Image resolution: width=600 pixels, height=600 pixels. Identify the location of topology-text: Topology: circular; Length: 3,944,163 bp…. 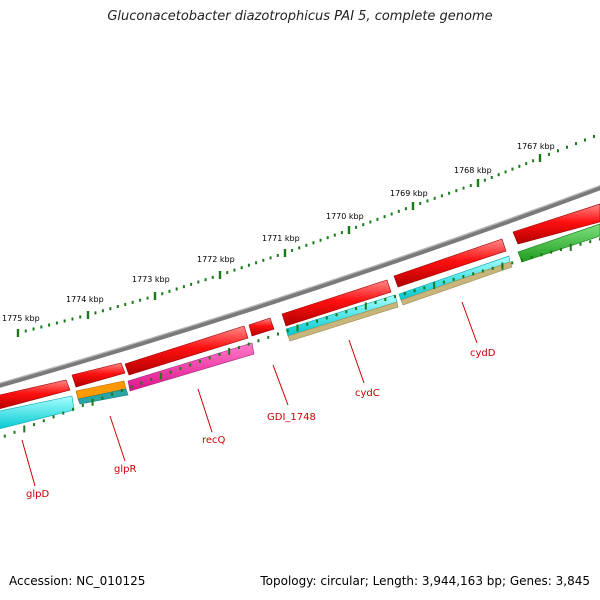
(425, 581).